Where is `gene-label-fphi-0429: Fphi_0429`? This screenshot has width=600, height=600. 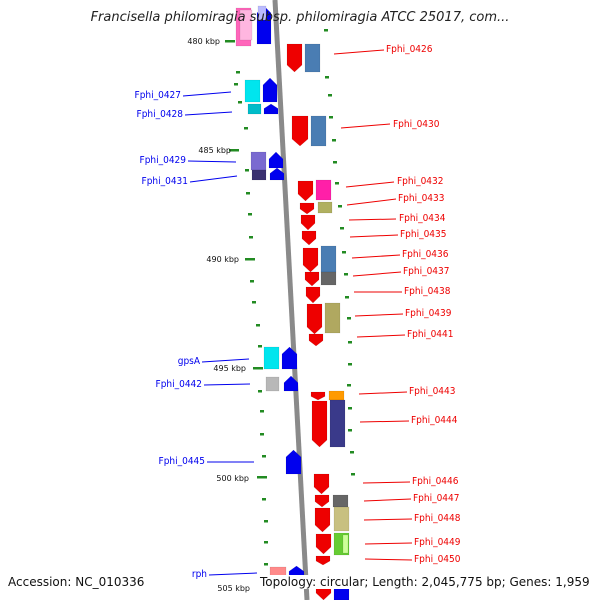
gene-label-fphi-0429: Fphi_0429 is located at coordinates (163, 160).